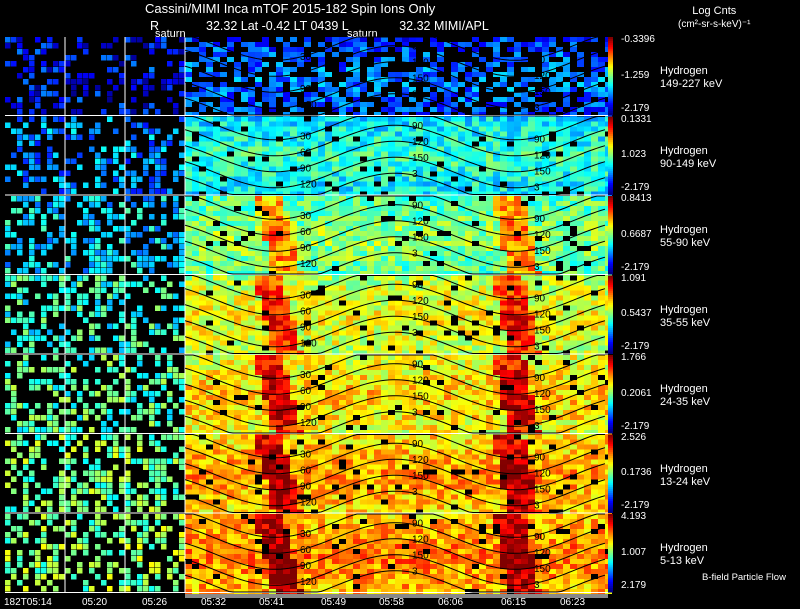 The image size is (800, 609). Describe the element at coordinates (540, 299) in the screenshot. I see `contour-label: 90` at that location.